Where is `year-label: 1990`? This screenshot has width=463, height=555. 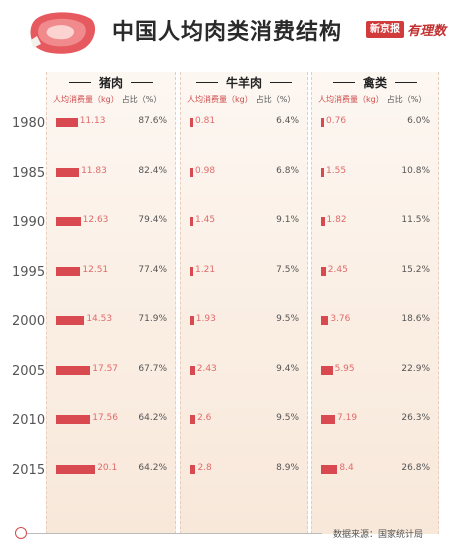 year-label: 1990 is located at coordinates (29, 222).